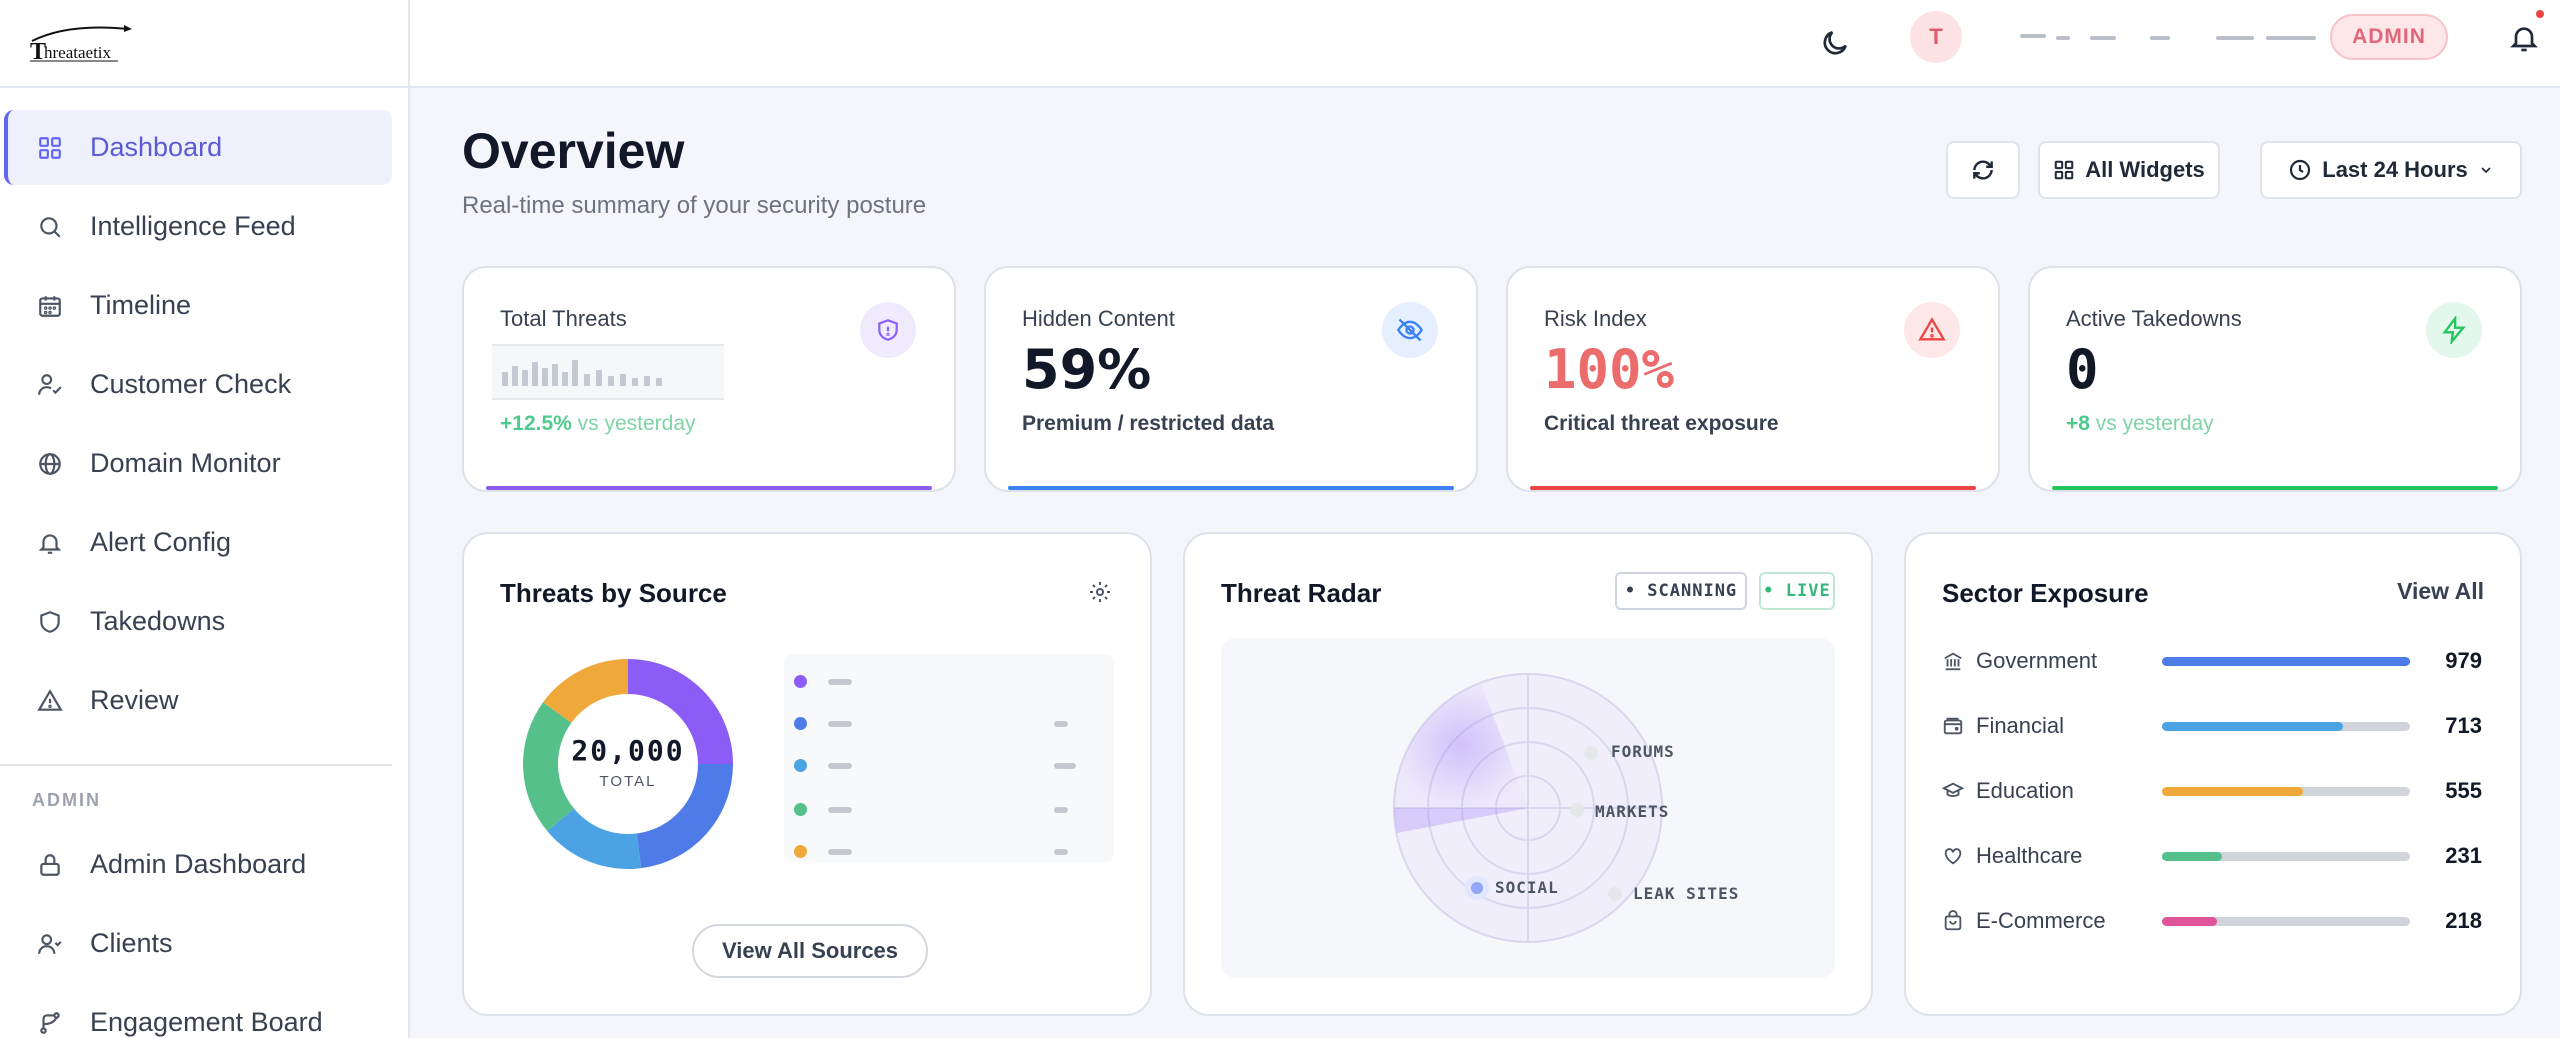  What do you see at coordinates (1410, 330) in the screenshot?
I see `eye-off-icon` at bounding box center [1410, 330].